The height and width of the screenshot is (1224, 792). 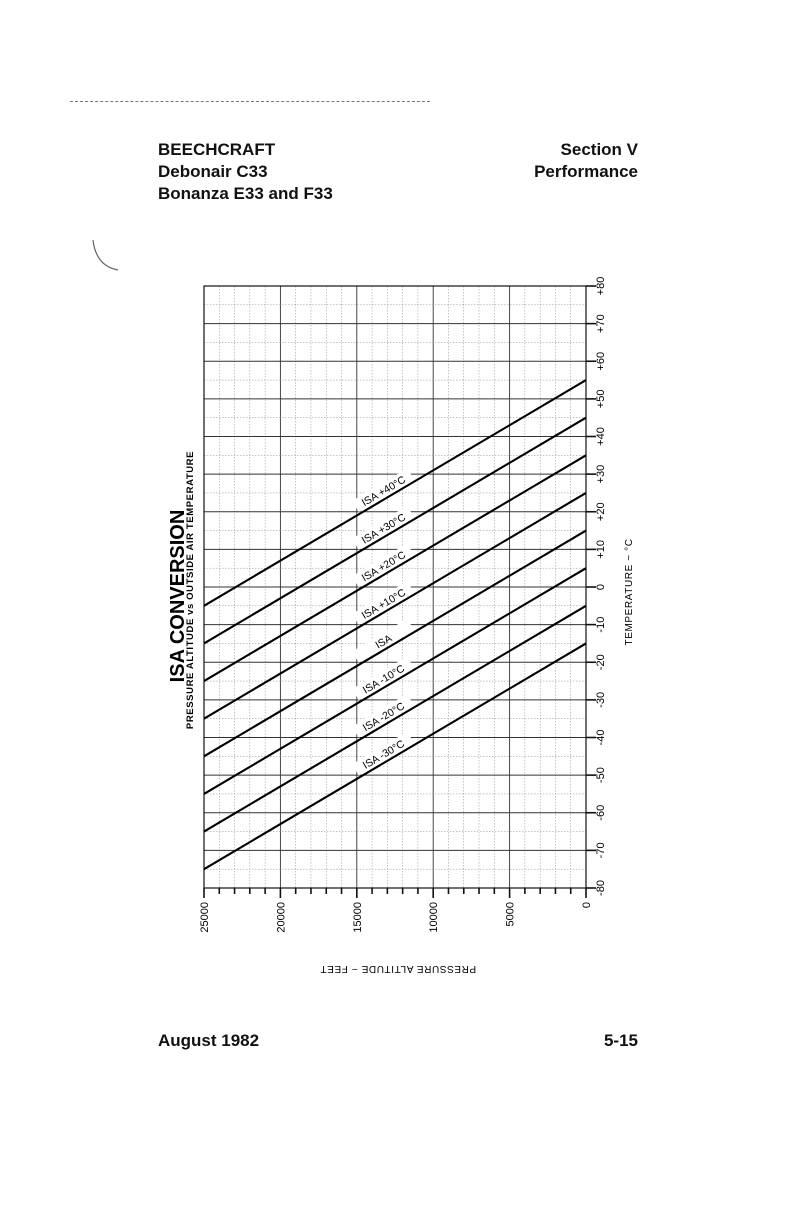 What do you see at coordinates (601, 511) in the screenshot?
I see `y-tick-label: +20` at bounding box center [601, 511].